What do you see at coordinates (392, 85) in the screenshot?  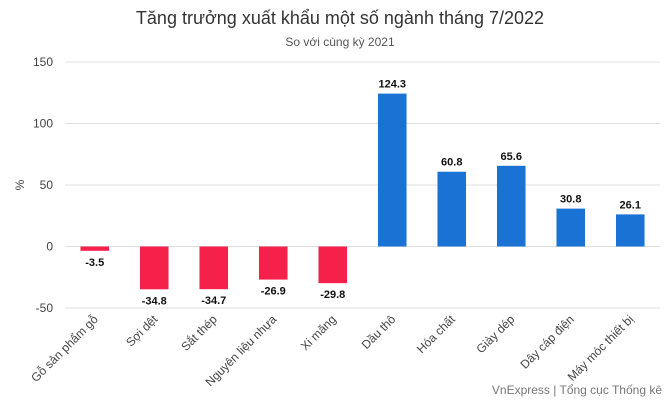 I see `value-label: 124.3` at bounding box center [392, 85].